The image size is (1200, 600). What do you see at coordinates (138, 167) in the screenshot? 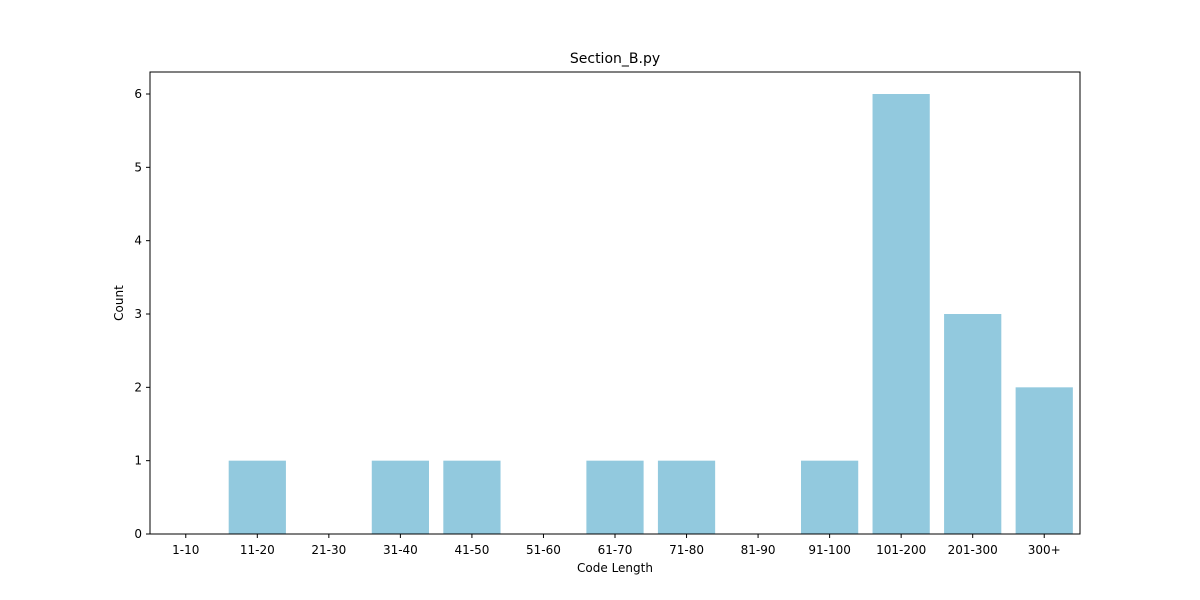
I see `y-tick-label: 5` at bounding box center [138, 167].